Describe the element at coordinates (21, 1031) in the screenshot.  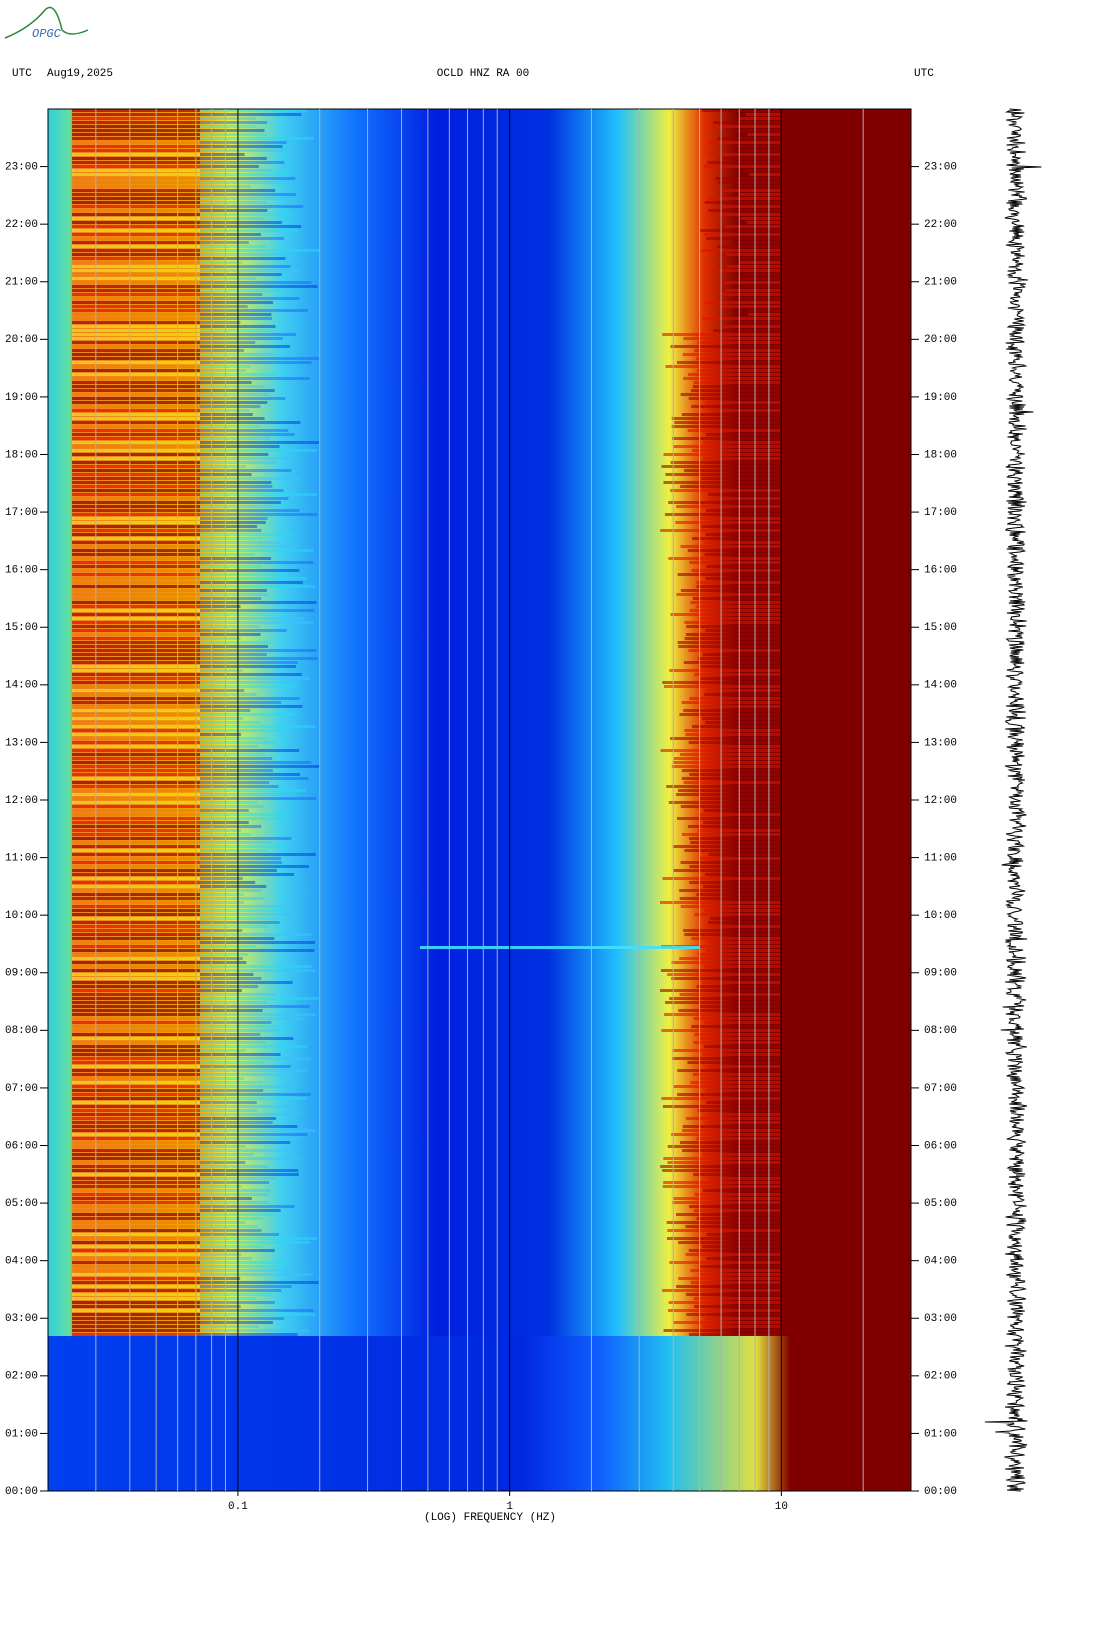
I see `y-tick-label: 08:00` at that location.